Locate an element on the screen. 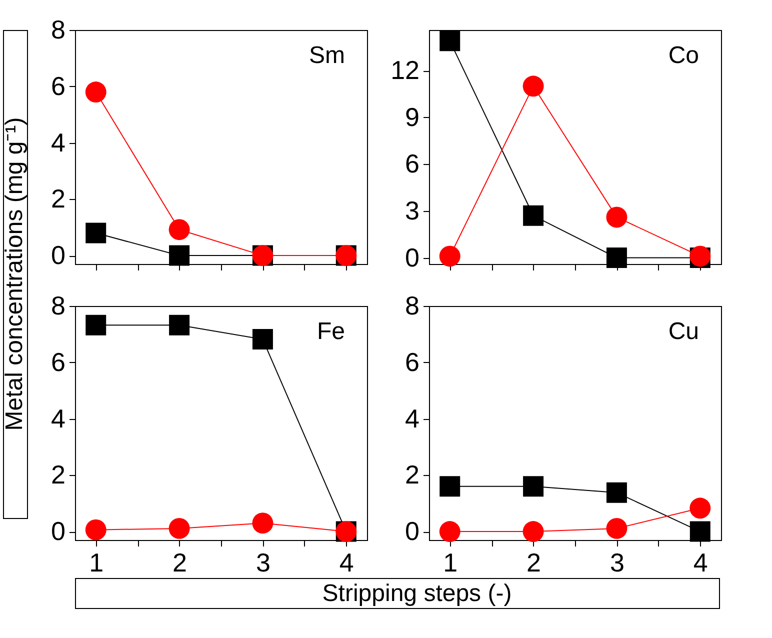 Image resolution: width=772 pixels, height=638 pixels. y-axis-title: Metal concentrations (mg g⁻¹) is located at coordinates (14, 274).